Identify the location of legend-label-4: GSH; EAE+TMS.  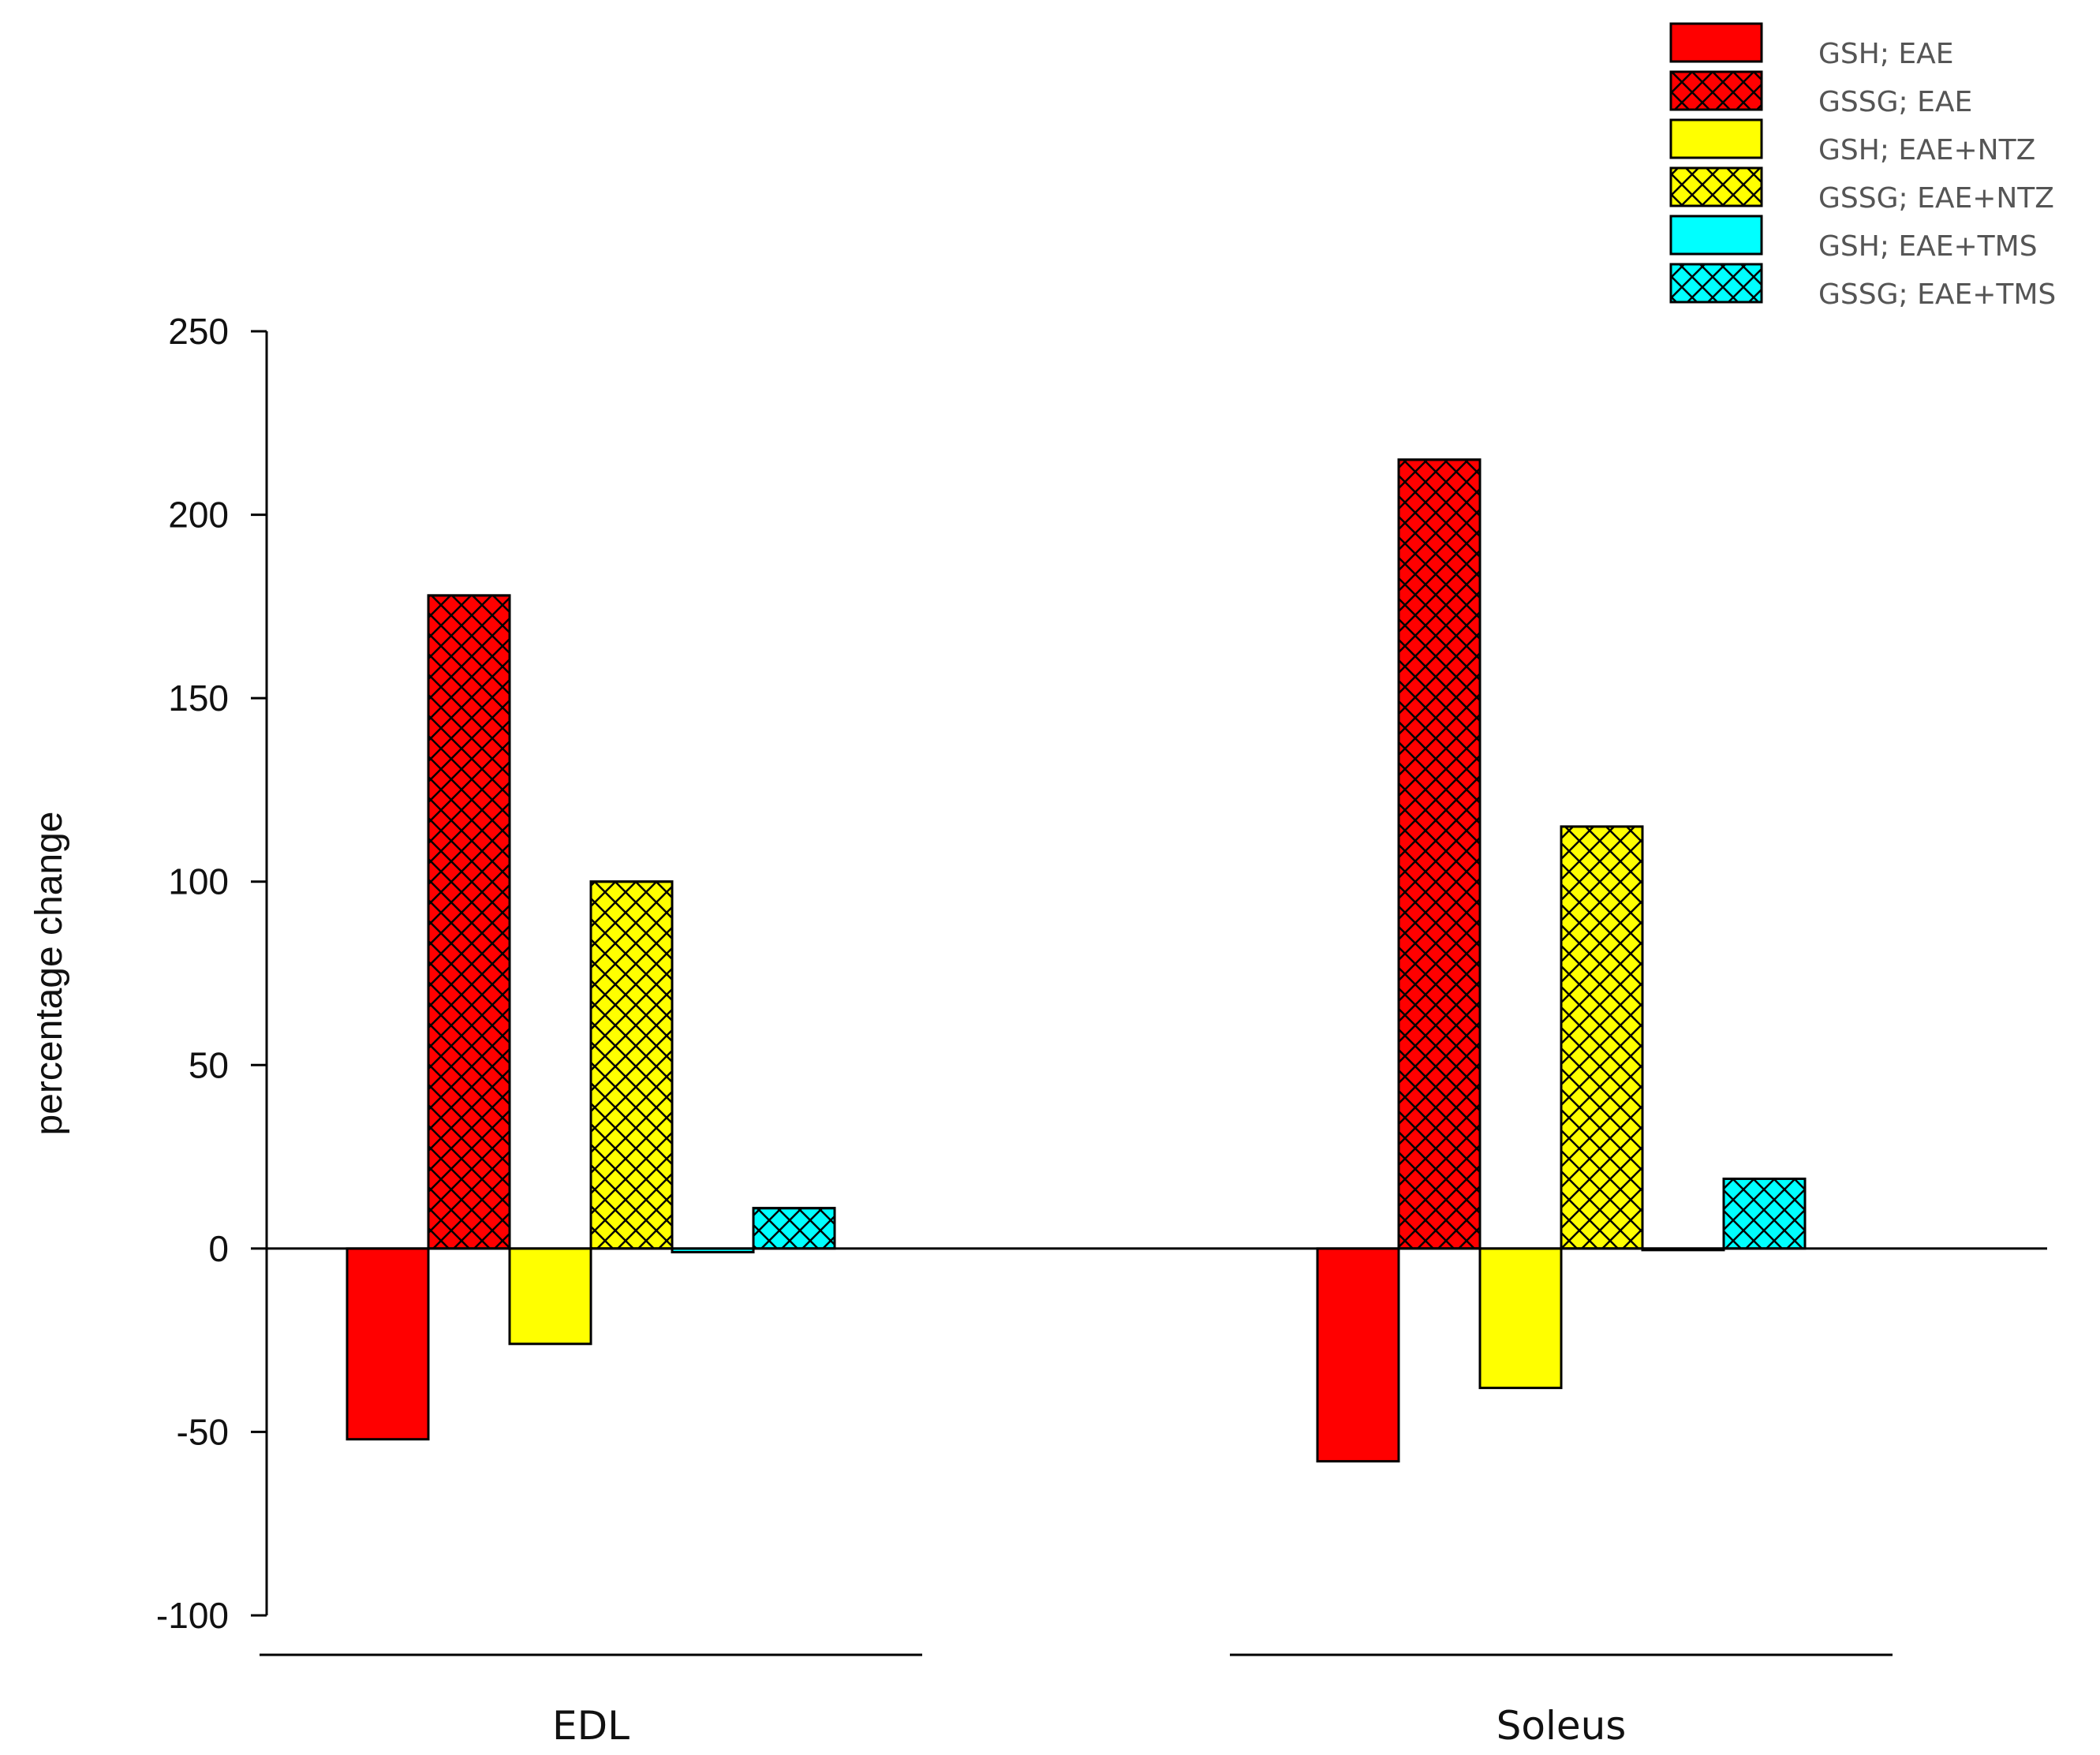
(1928, 247).